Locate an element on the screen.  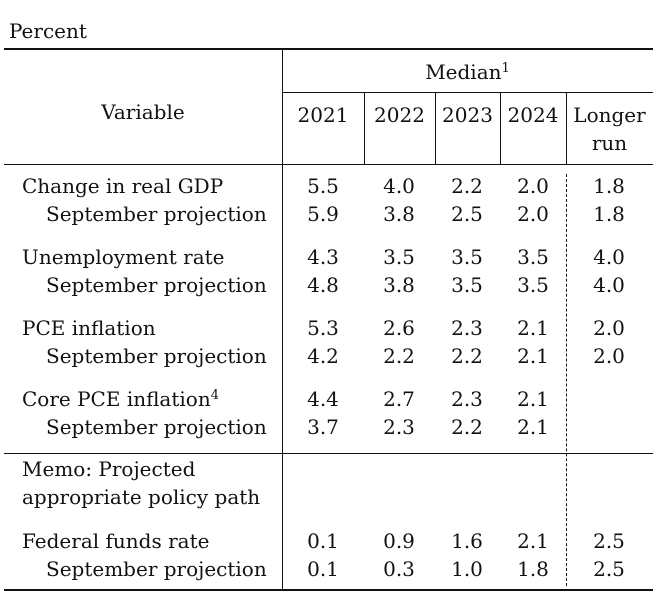
table-cell-value: 3.7 is located at coordinates (323, 427).